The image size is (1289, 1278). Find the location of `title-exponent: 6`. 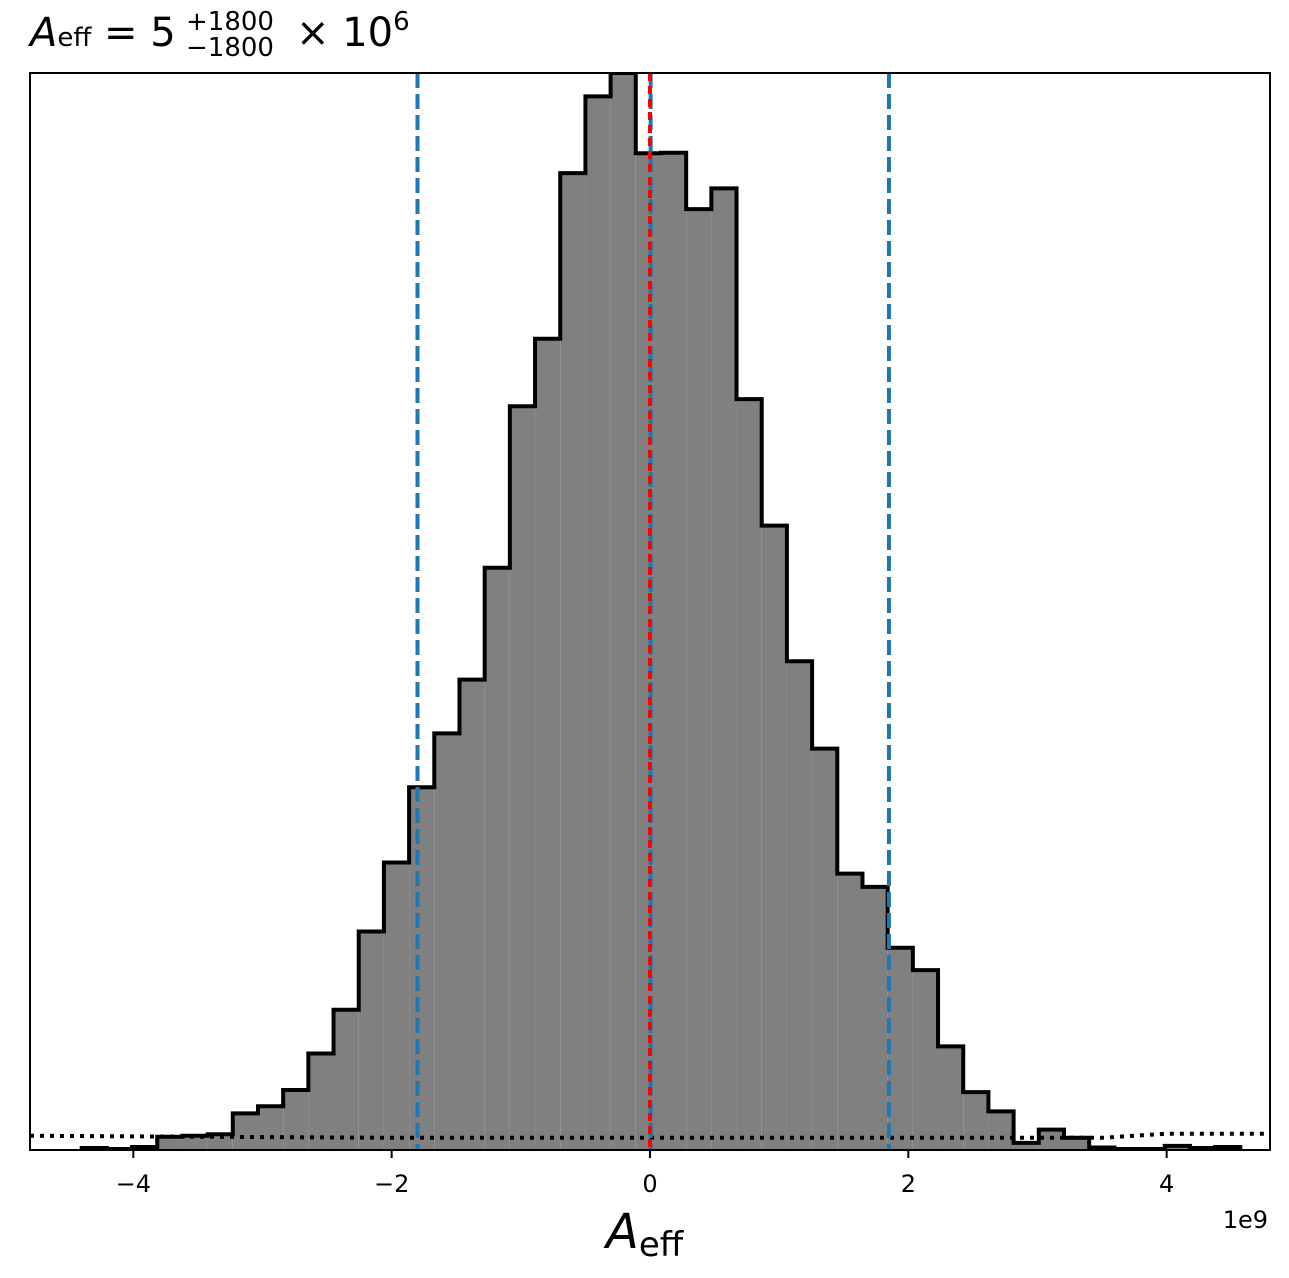

title-exponent: 6 is located at coordinates (401, 22).